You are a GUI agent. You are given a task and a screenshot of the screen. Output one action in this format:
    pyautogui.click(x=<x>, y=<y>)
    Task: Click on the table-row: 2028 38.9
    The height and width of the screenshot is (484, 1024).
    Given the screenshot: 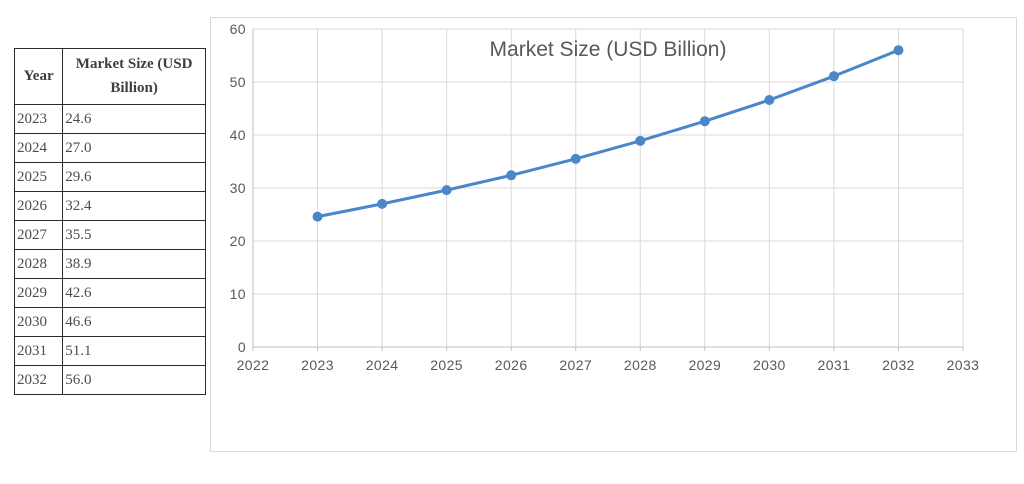 What is the action you would take?
    pyautogui.click(x=109, y=264)
    